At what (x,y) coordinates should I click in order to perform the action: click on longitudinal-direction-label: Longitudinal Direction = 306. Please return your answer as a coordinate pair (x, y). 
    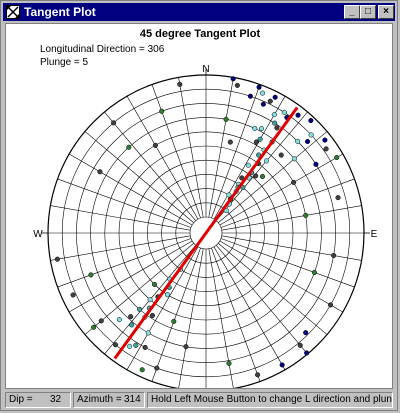
    Looking at the image, I should click on (102, 49).